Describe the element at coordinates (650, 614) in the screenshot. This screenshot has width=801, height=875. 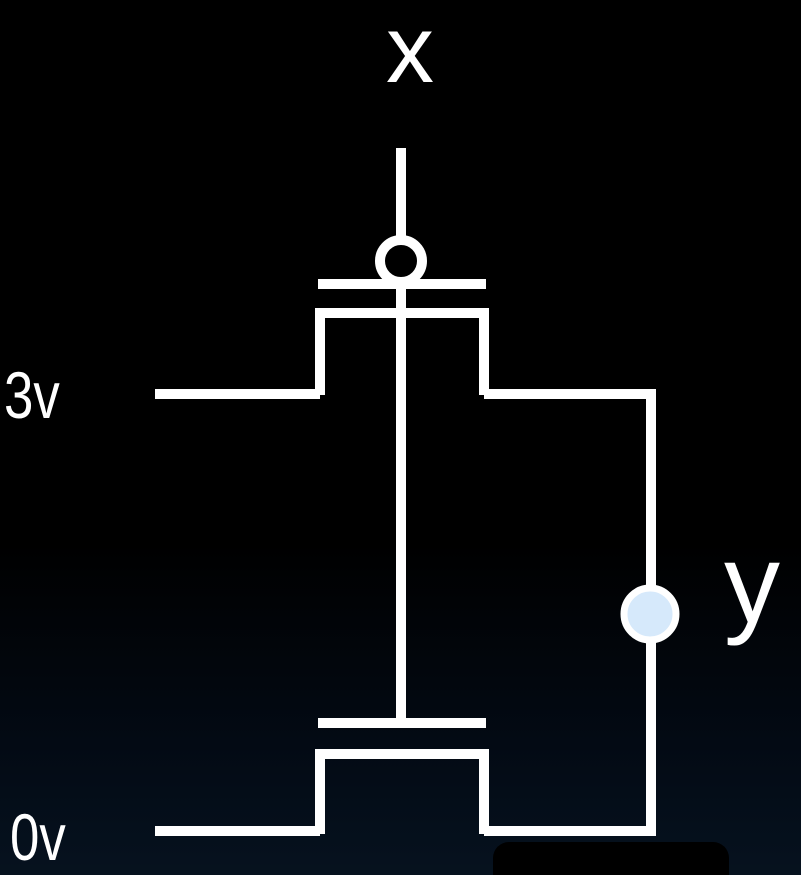
I see `output-node-y` at that location.